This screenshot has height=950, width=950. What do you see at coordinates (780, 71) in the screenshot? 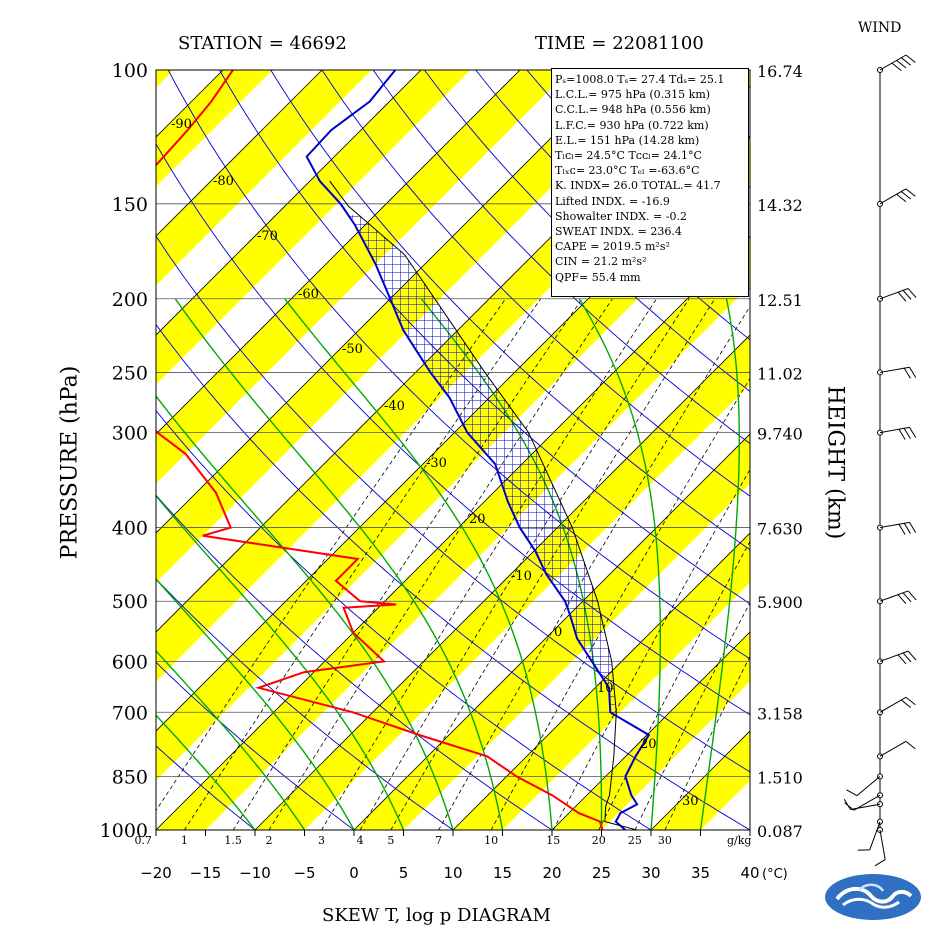
I see `height-tick-label: 16.74` at bounding box center [780, 71].